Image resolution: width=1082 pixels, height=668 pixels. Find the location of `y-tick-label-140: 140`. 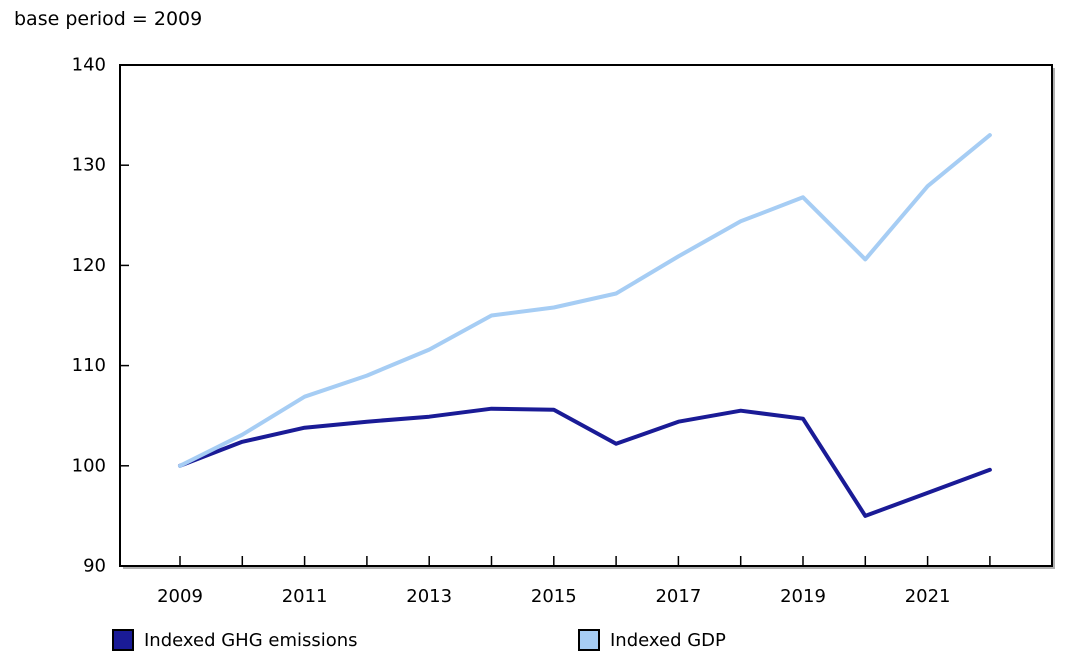

y-tick-label-140: 140 is located at coordinates (89, 65).